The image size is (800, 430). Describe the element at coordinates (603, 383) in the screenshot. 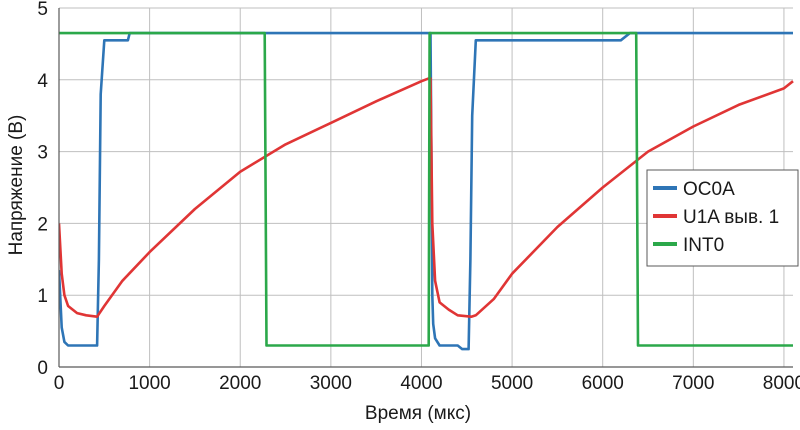

I see `x-tick-label: 6000` at that location.